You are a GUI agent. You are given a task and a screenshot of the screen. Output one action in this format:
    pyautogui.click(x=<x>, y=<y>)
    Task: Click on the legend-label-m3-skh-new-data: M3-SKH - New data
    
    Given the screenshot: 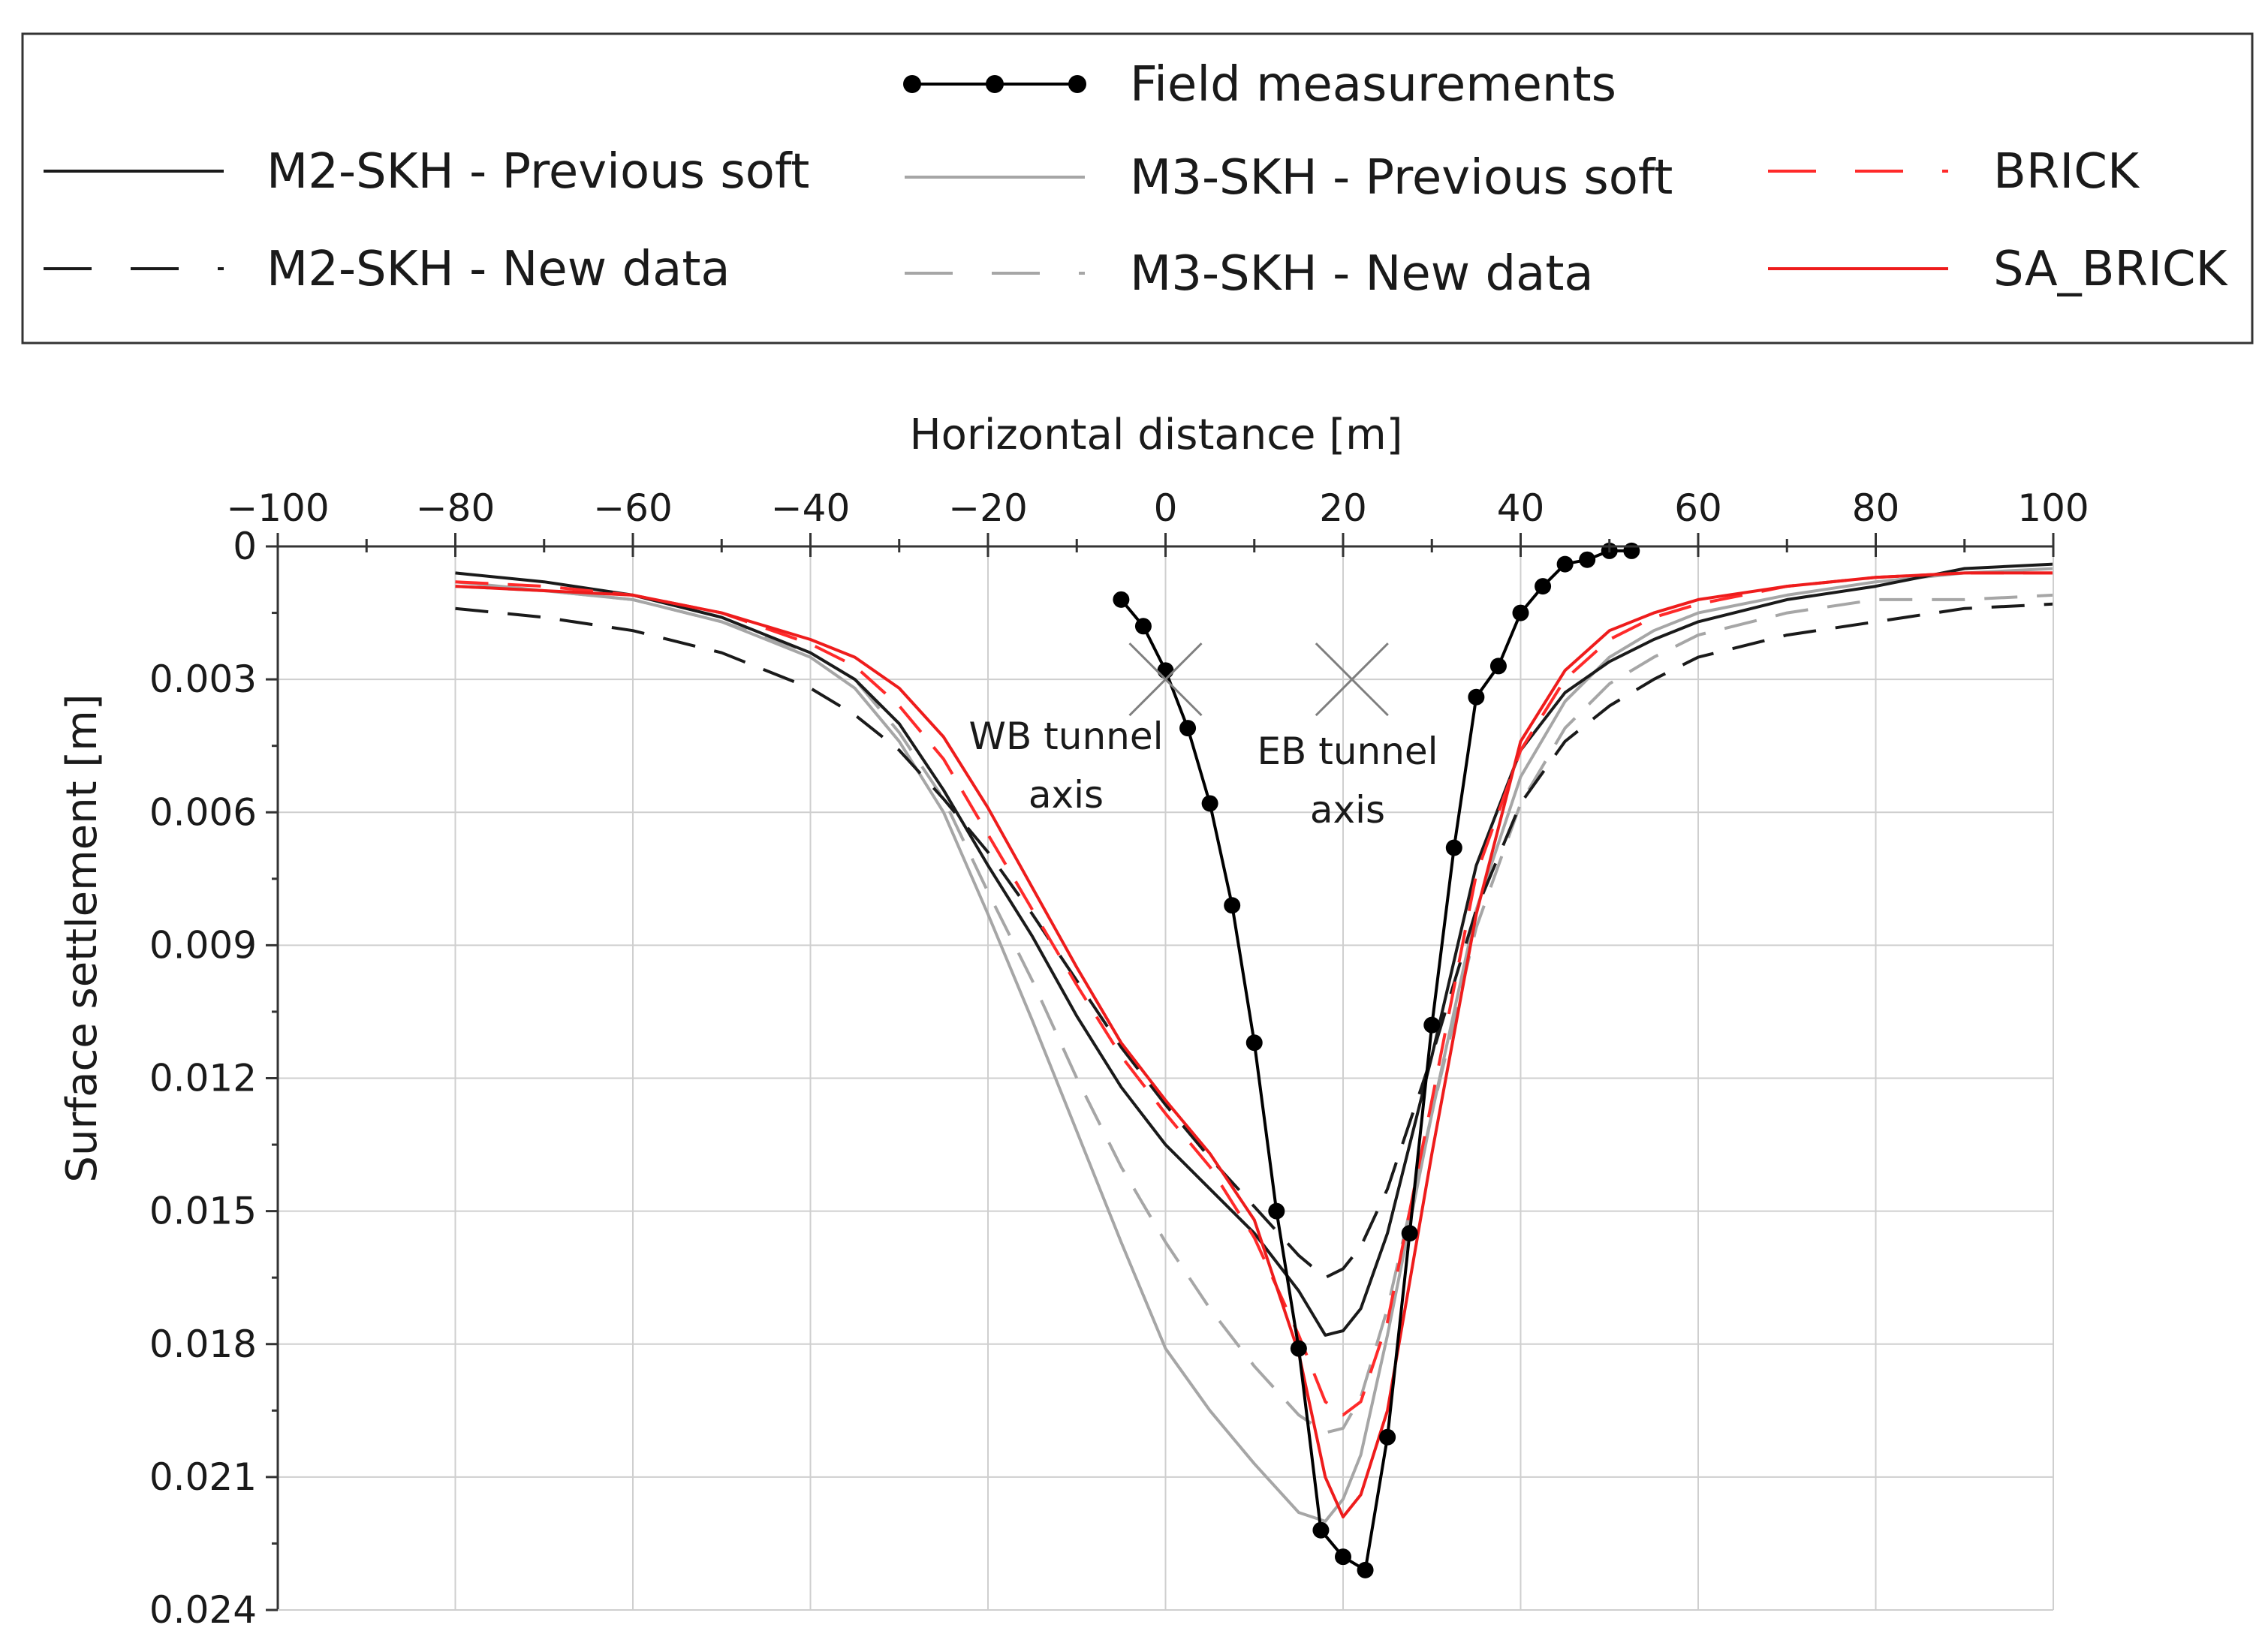 What is the action you would take?
    pyautogui.click(x=1362, y=274)
    